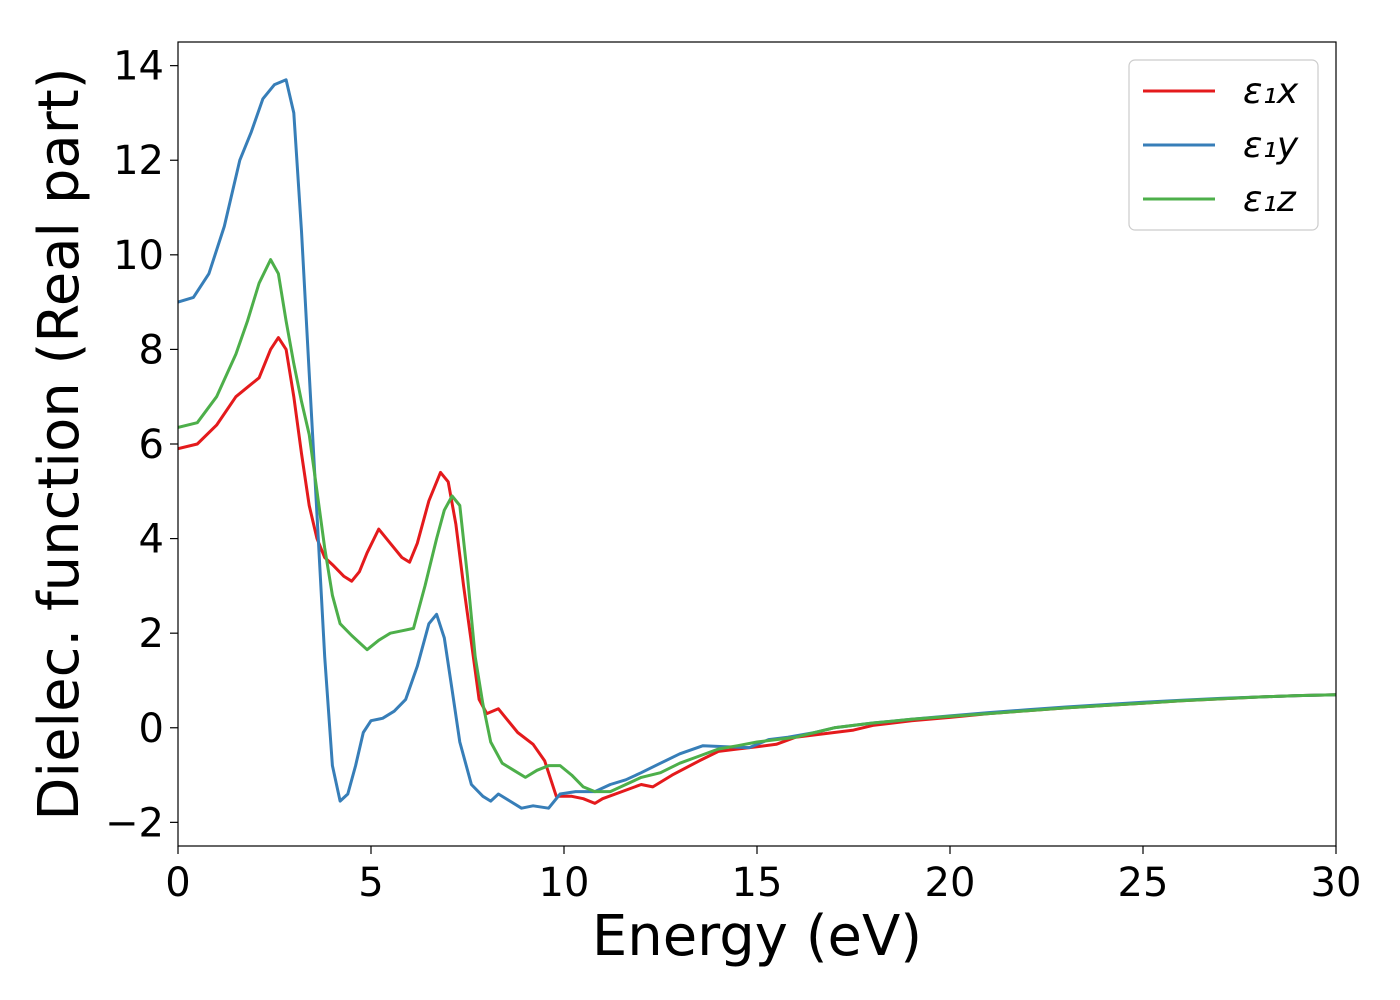  I want to click on y-tick-label: 8, so click(151, 350).